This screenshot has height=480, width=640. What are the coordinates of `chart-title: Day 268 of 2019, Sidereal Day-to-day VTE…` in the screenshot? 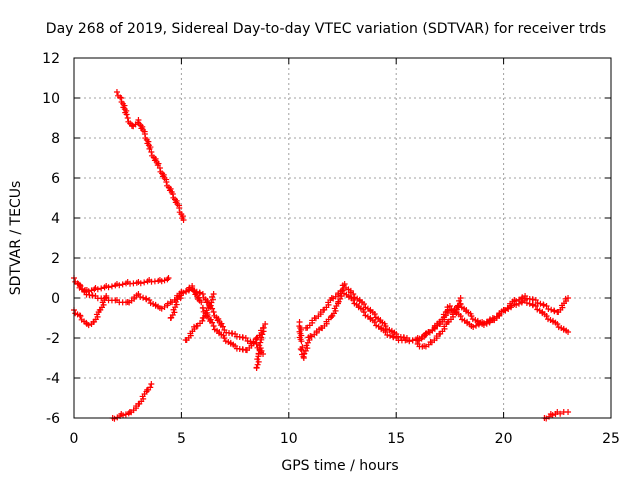 It's located at (326, 29).